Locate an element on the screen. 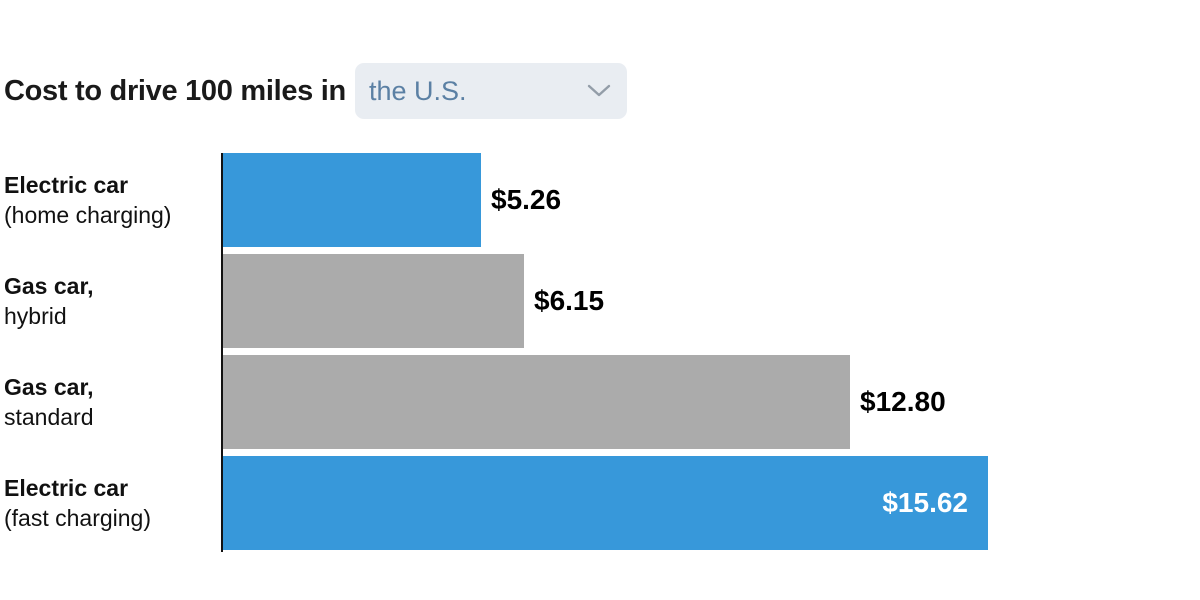 Image resolution: width=1200 pixels, height=600 pixels. region-dropdown: the U.S. is located at coordinates (490, 91).